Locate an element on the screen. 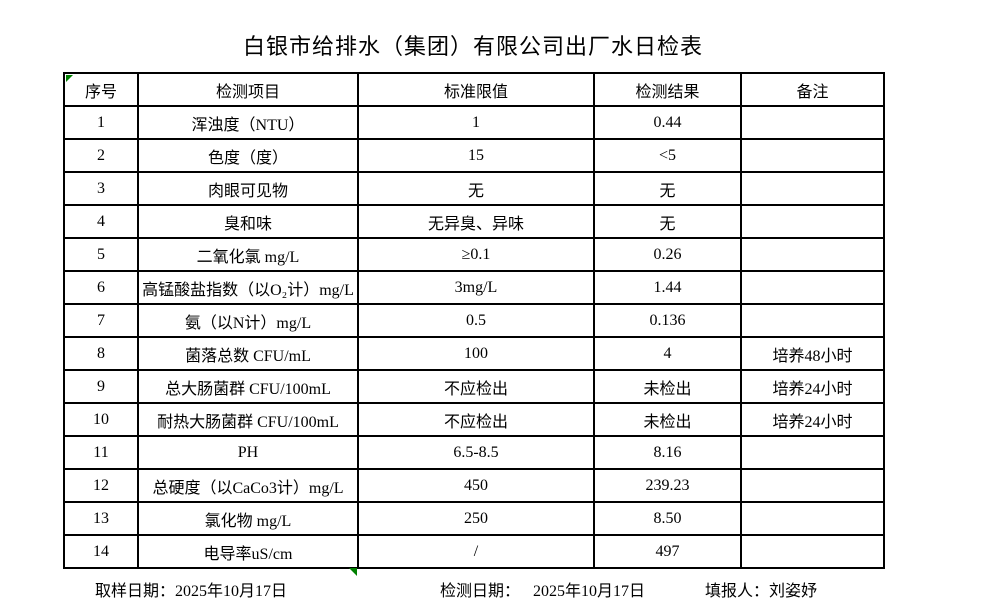 This screenshot has height=613, width=990. cell-limit: 无 is located at coordinates (476, 188).